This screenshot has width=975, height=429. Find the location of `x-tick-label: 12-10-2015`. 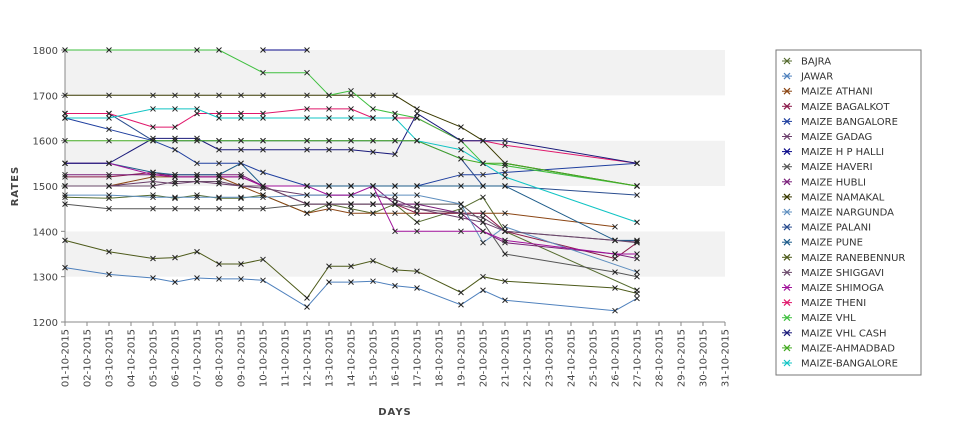

x-tick-label: 12-10-2015 is located at coordinates (308, 358).